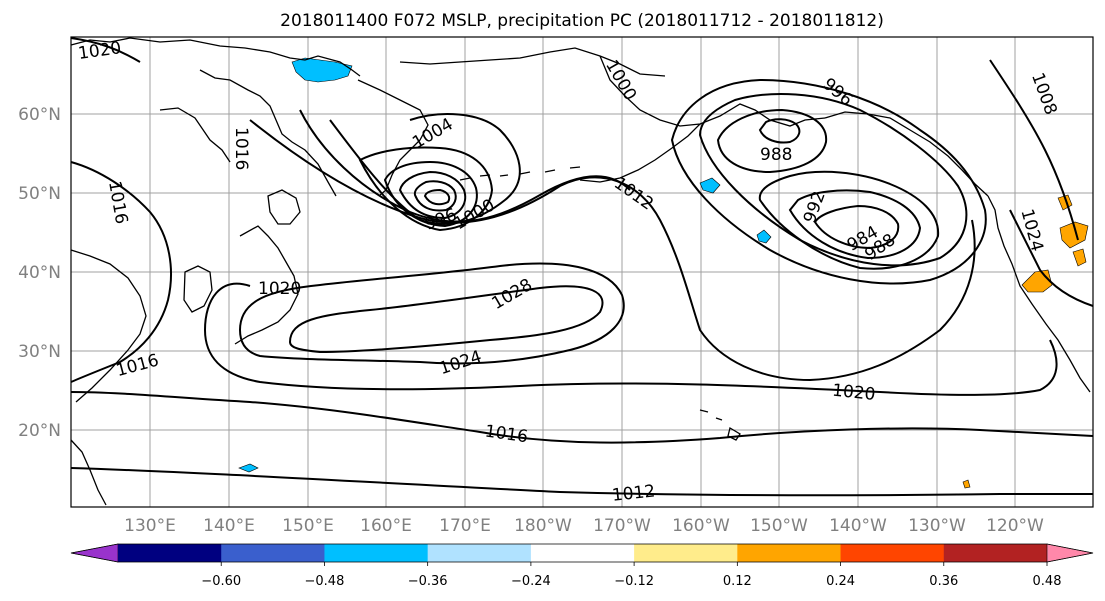 The height and width of the screenshot is (601, 1105). Describe the element at coordinates (1015, 526) in the screenshot. I see `longitude-label: 120°W` at that location.